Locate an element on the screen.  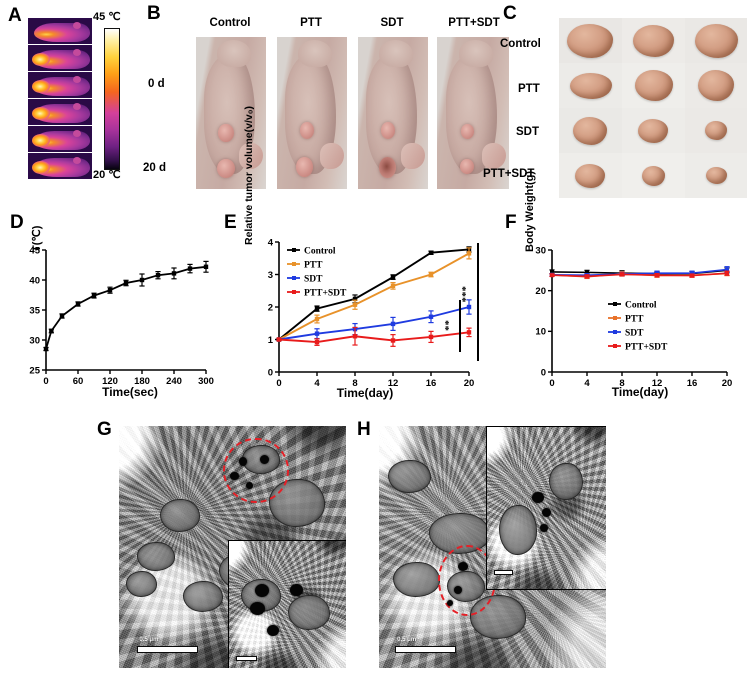
panel-g-tem-image: 0.5 μm is located at coordinates (232, 547).